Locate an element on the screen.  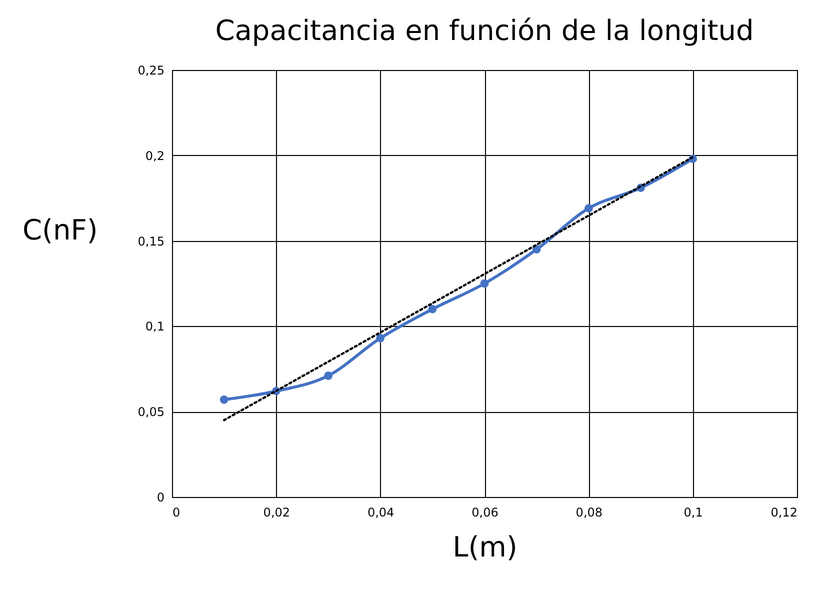
y-tick-label: 0,25 is located at coordinates (151, 71).